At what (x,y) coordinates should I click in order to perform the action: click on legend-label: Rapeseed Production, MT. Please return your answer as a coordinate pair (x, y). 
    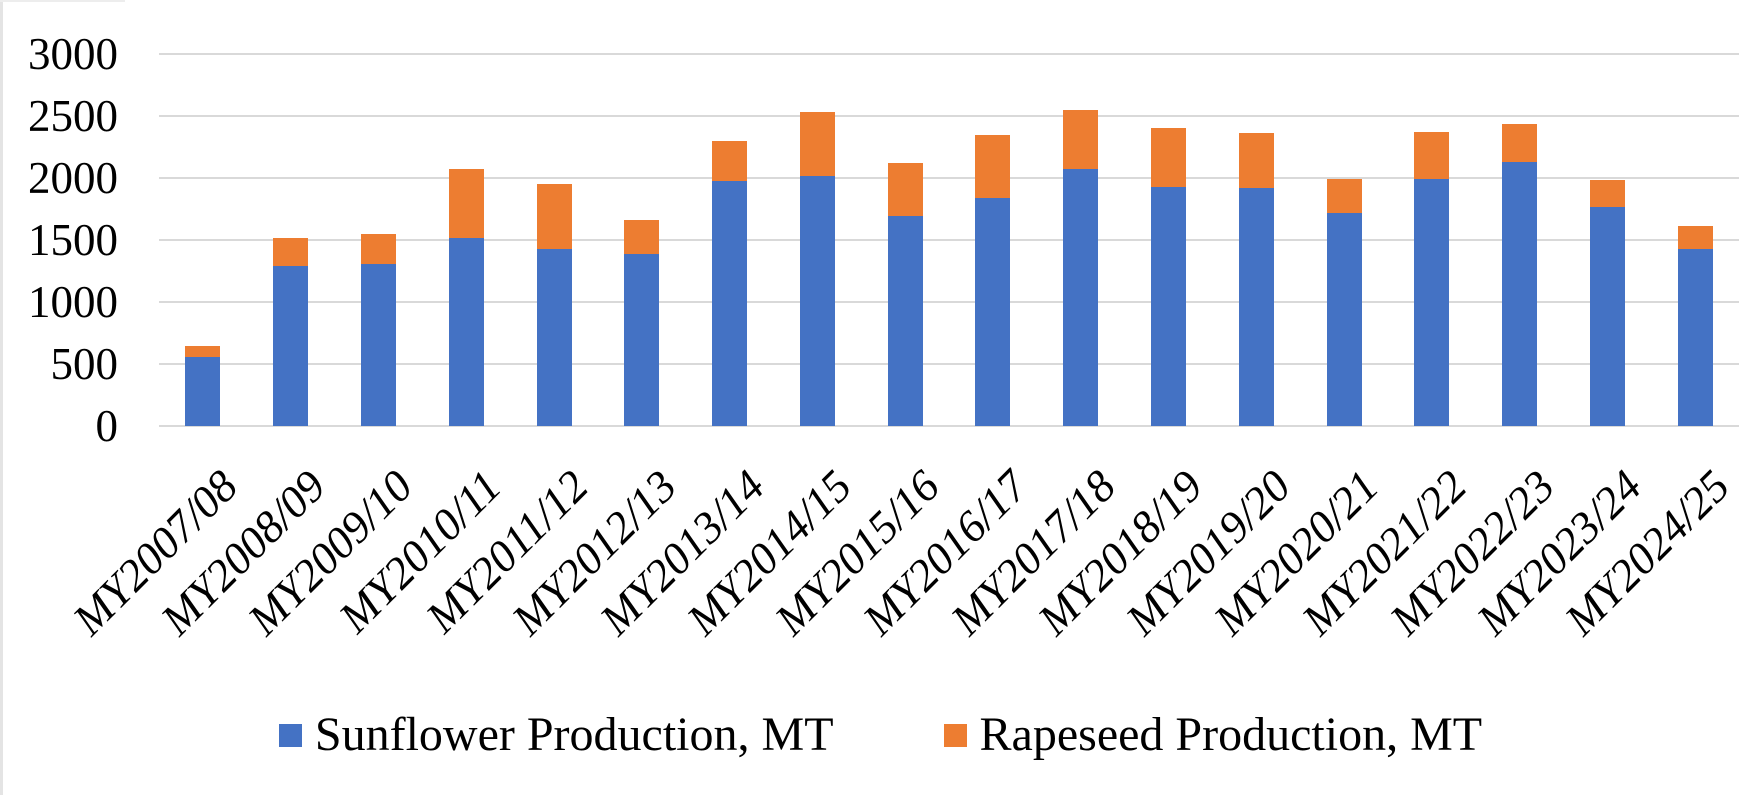
    Looking at the image, I should click on (1231, 734).